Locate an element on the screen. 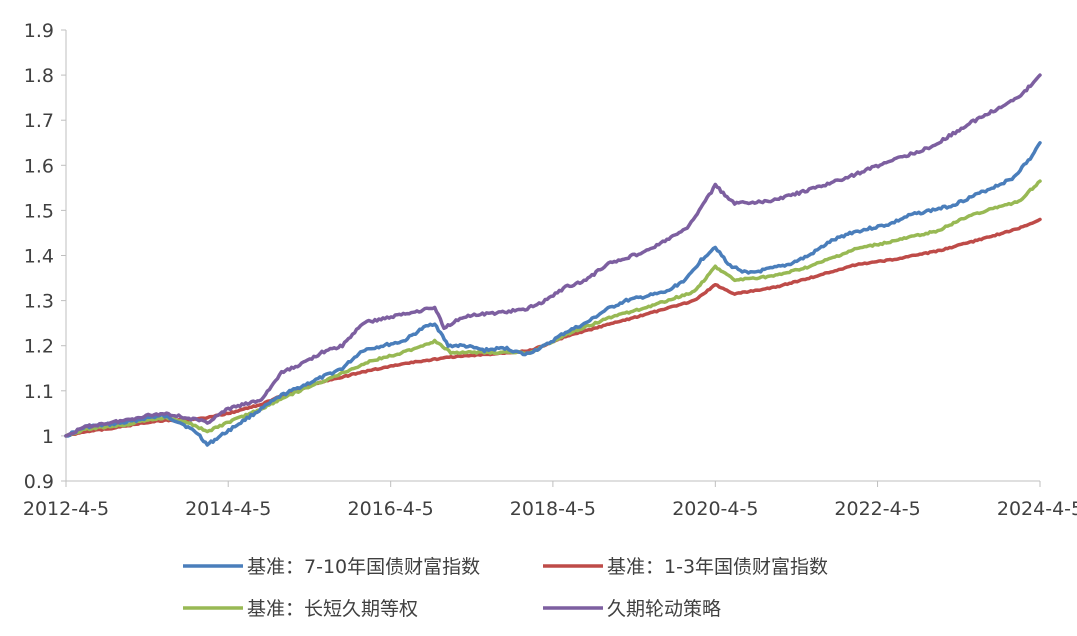  legend-item-3: 久期轮动策略 is located at coordinates (632, 609).